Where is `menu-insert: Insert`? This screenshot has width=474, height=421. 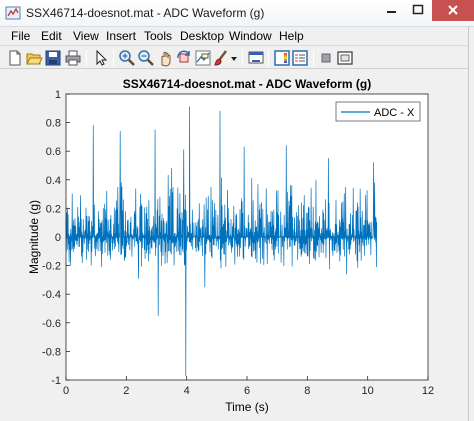
menu-insert: Insert is located at coordinates (121, 36).